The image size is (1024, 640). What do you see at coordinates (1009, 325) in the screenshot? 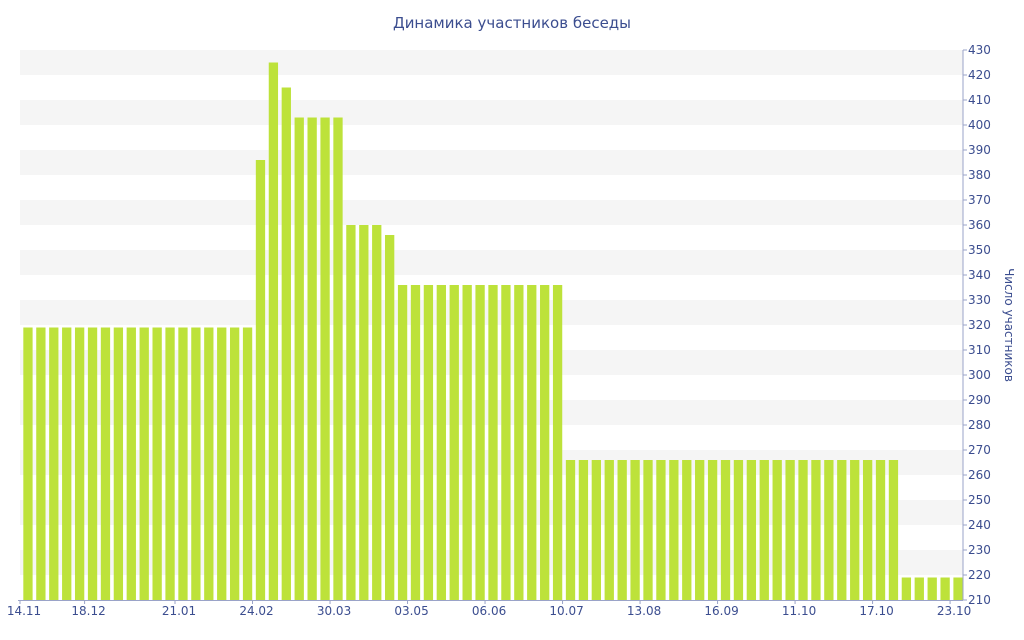
I see `y-axis-label: Число участников` at bounding box center [1009, 325].